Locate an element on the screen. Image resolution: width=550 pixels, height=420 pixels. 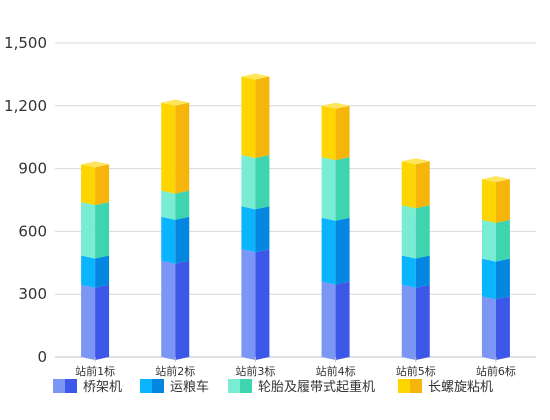
legend: 桥架机 运粮车 轮胎及履带式起重机 长螺旋粘机 is located at coordinates (273, 387).